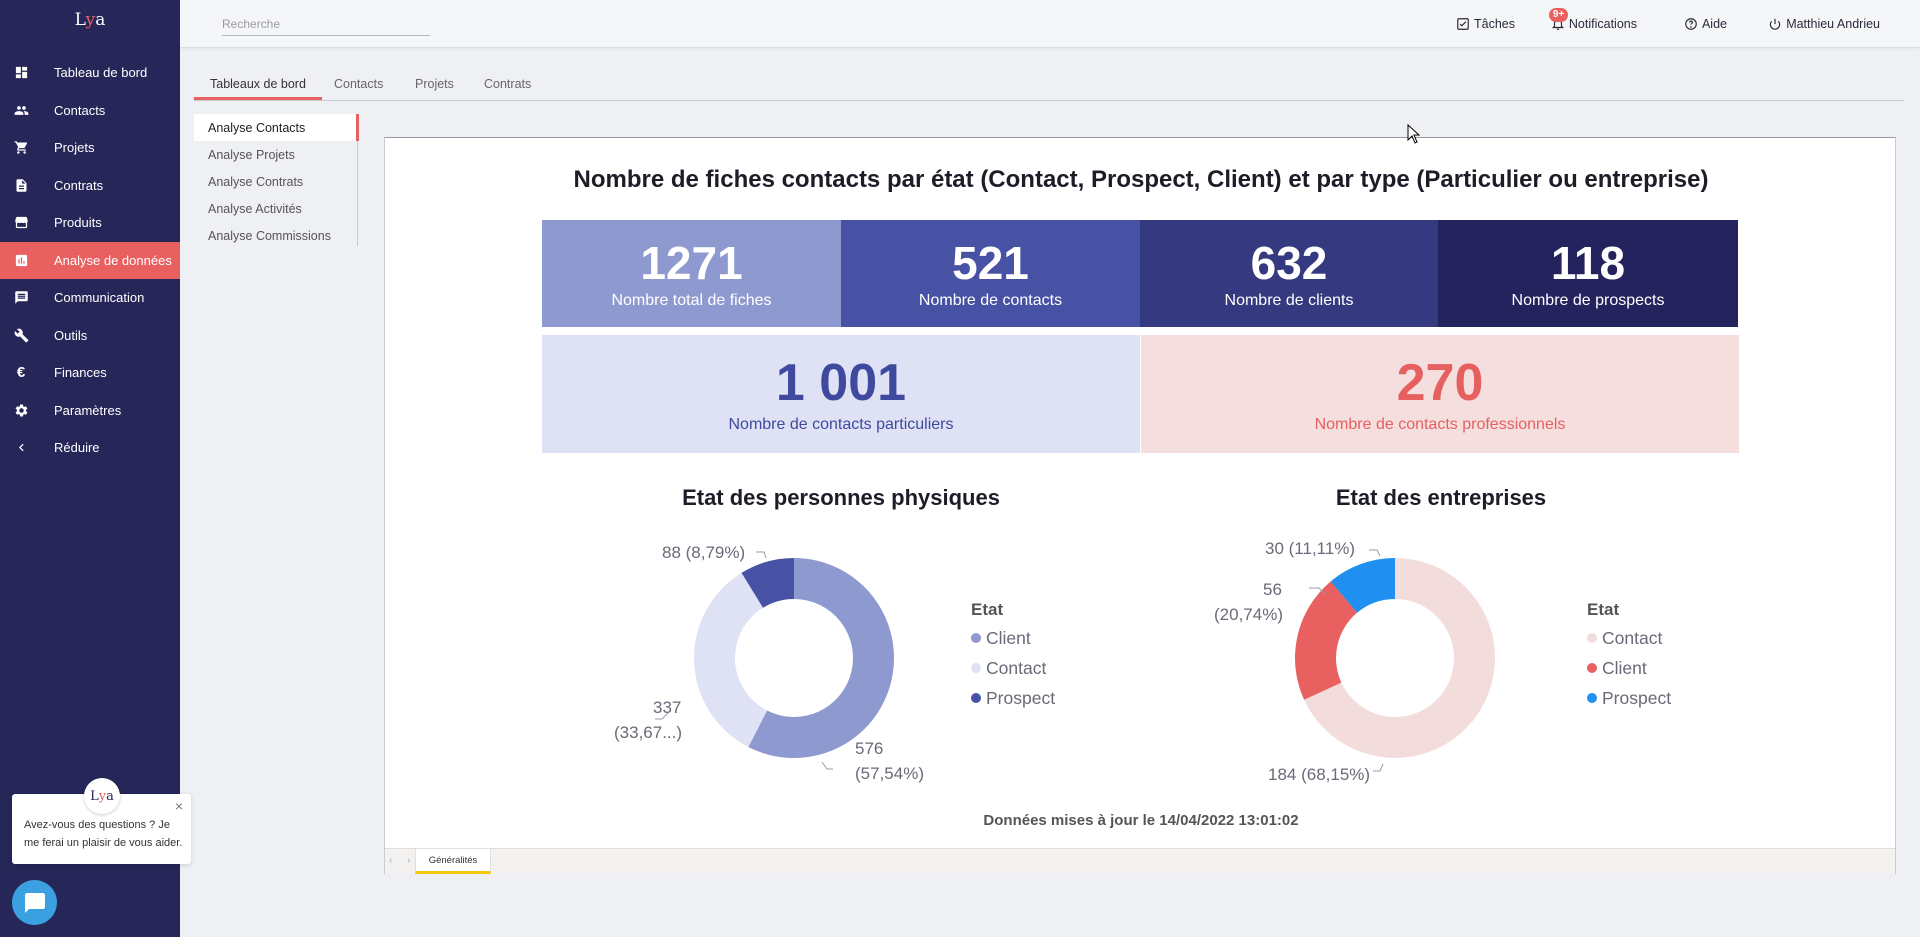 Image resolution: width=1920 pixels, height=937 pixels. Describe the element at coordinates (1248, 614) in the screenshot. I see `slice-label-client-percent: (20,74%)` at that location.